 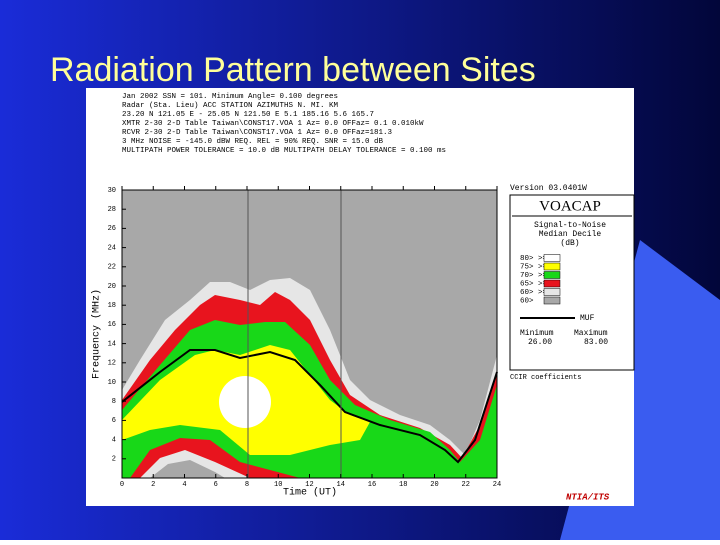 I want to click on version: Version 03.0401W, so click(x=548, y=188).